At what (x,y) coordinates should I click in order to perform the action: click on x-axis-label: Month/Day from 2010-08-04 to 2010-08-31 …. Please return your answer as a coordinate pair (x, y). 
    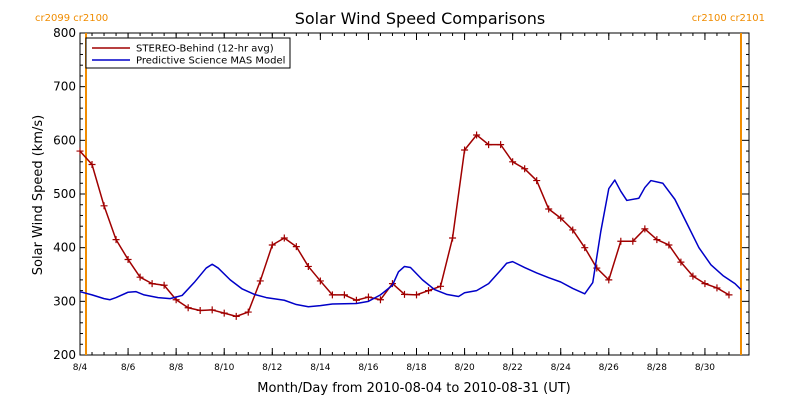
    Looking at the image, I should click on (413, 388).